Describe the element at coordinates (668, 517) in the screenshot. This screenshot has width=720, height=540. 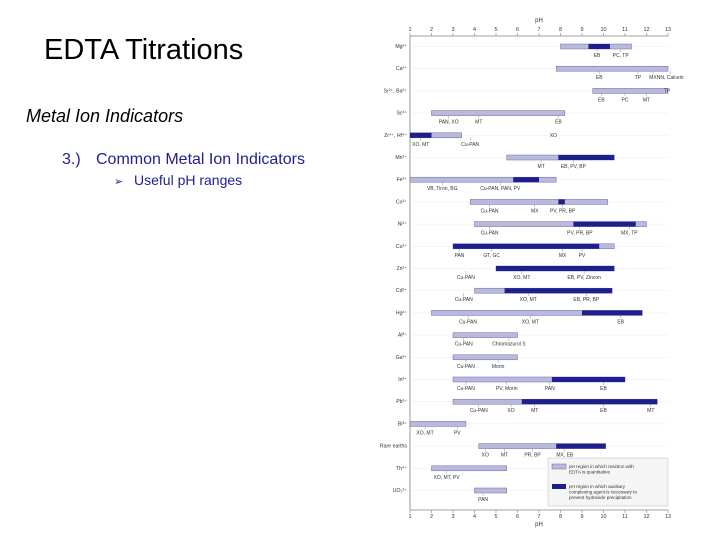
I see `bottom-tick-label: 13` at that location.